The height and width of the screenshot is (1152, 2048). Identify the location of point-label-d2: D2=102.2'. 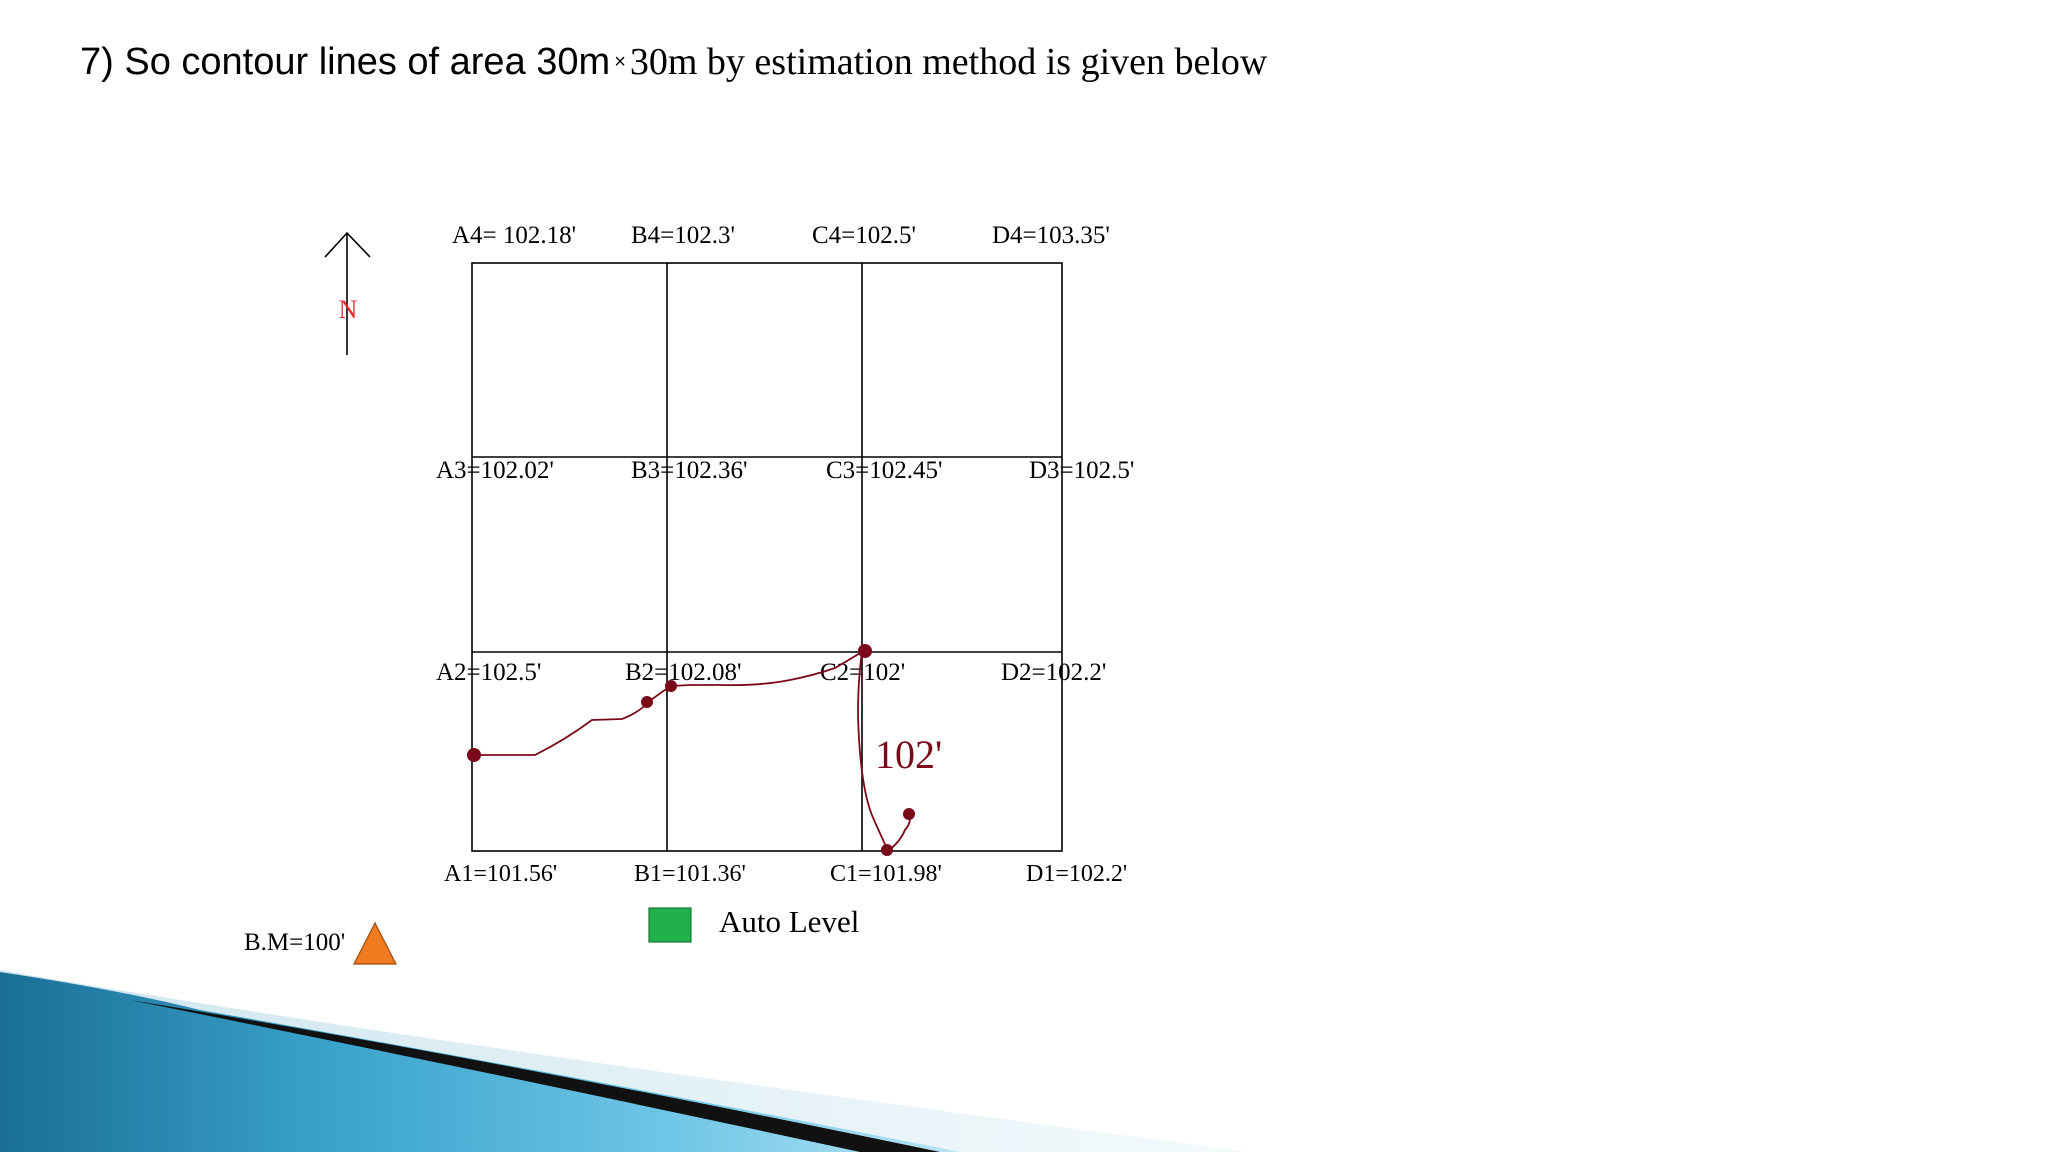
(1053, 672).